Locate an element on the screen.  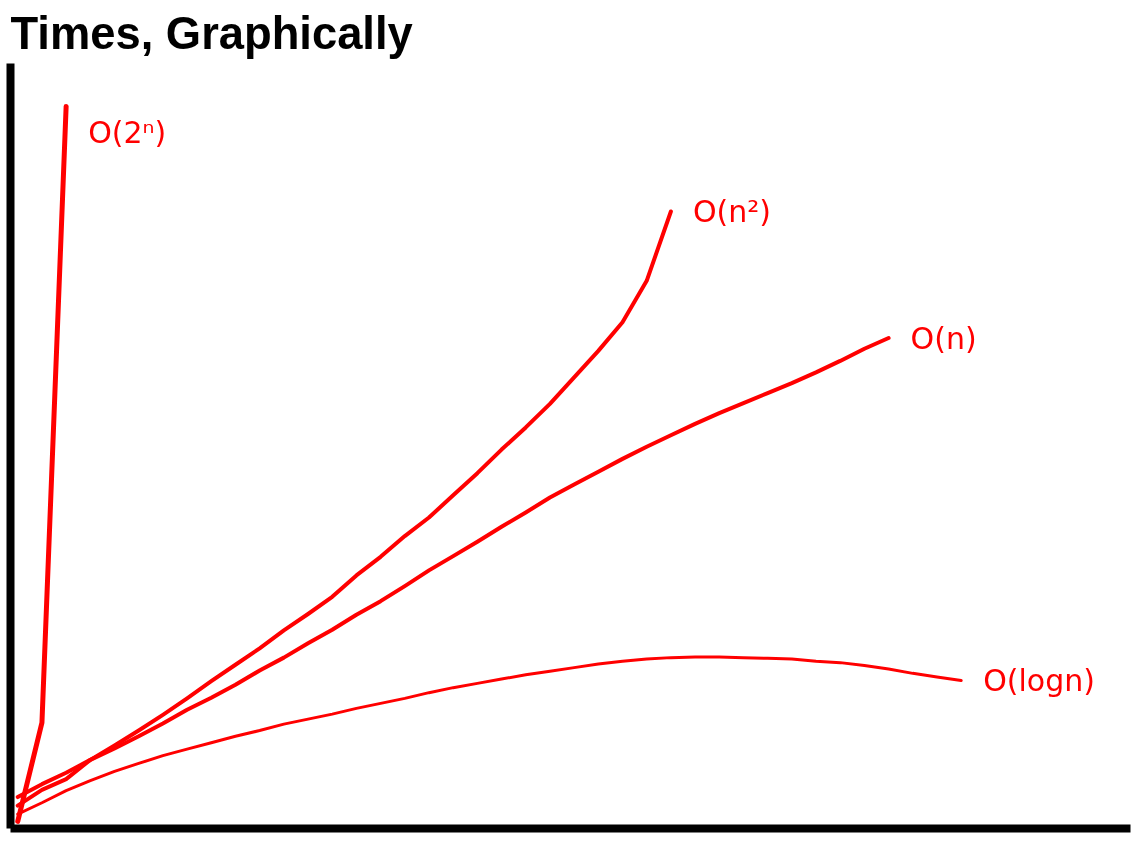
series-label: O(n²) is located at coordinates (731, 211).